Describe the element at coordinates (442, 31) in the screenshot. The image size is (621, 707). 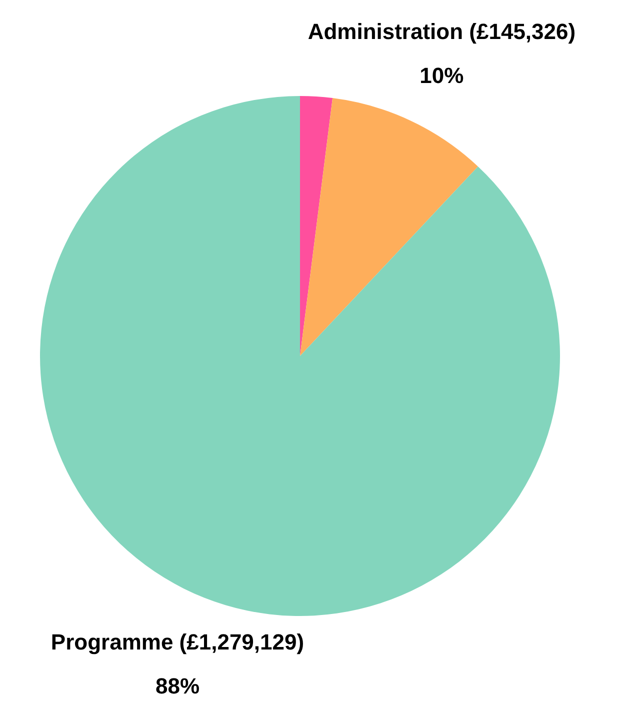
I see `slice-label: Administration (£145,326)` at that location.